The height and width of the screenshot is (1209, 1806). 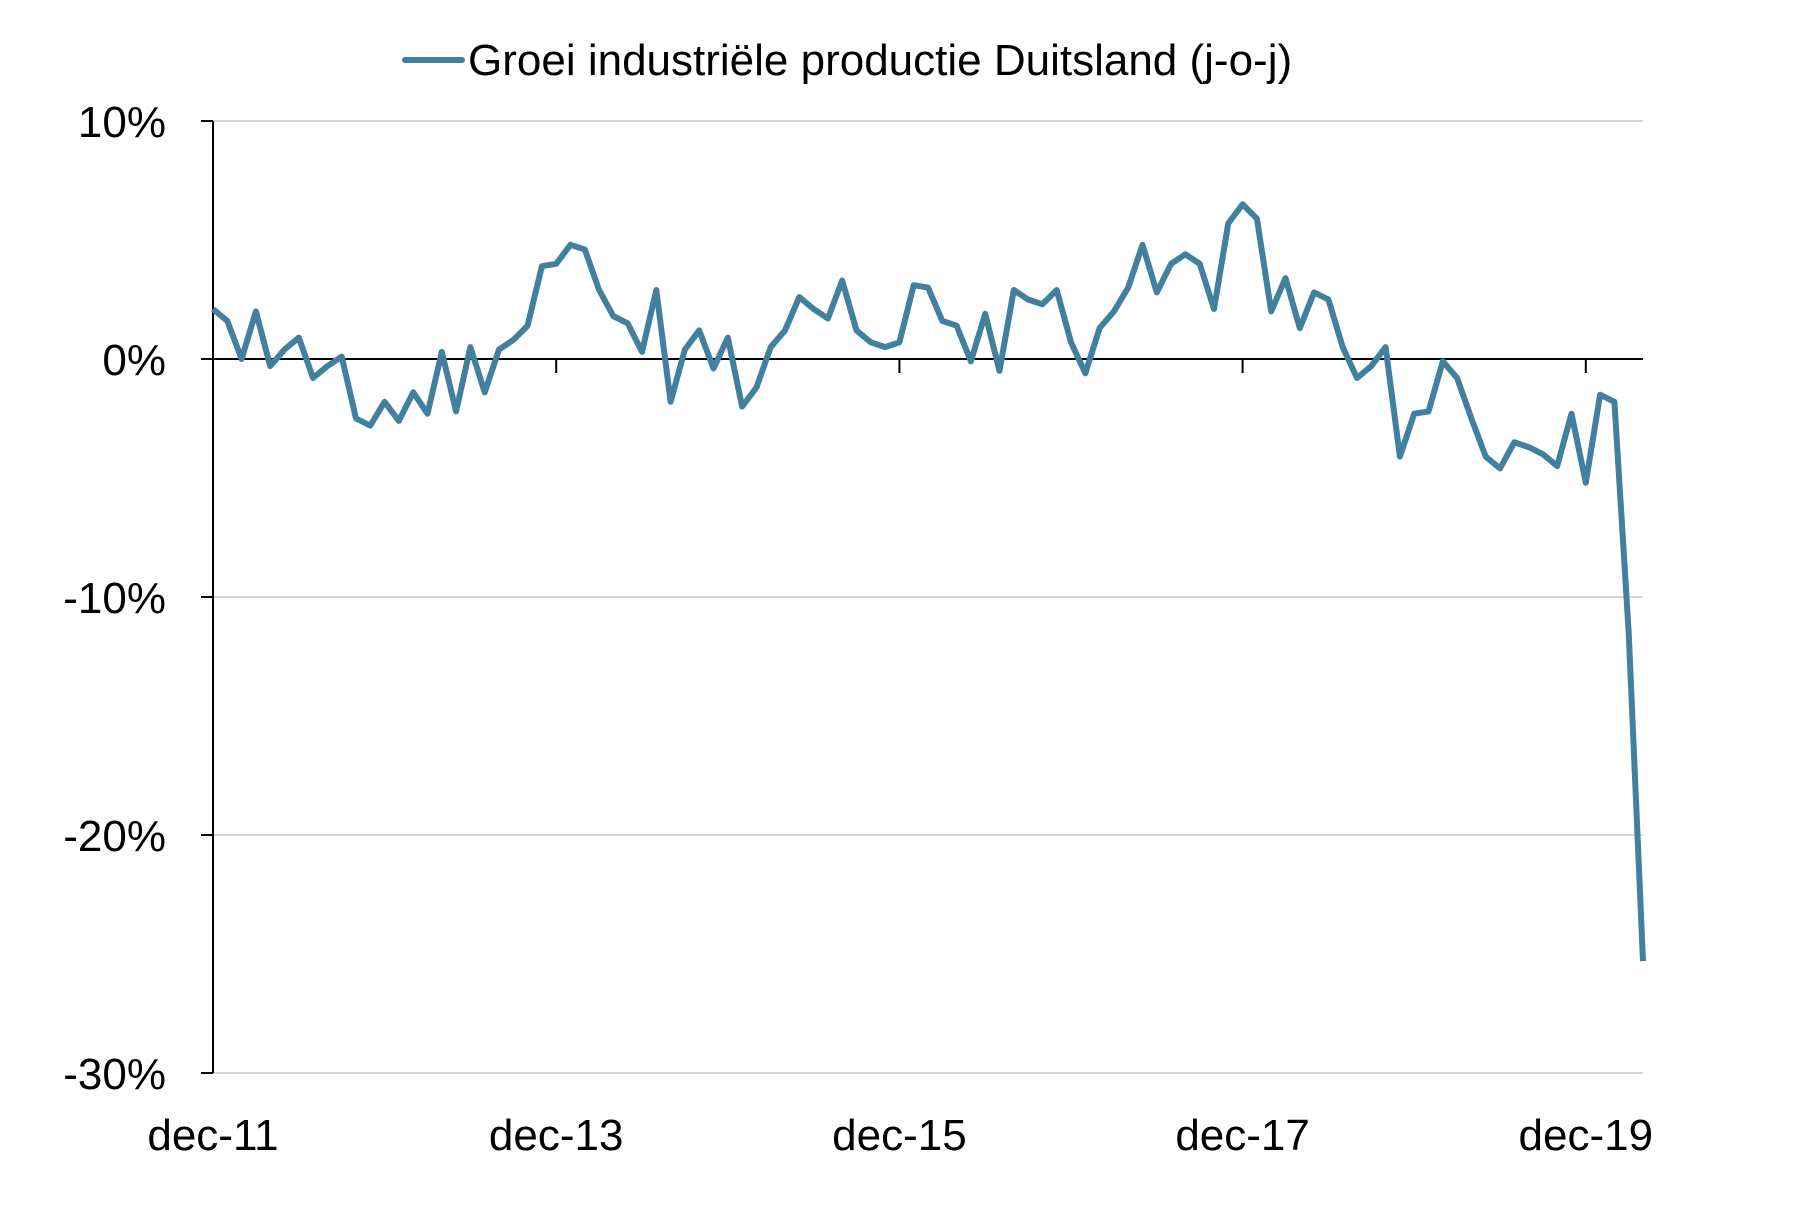 I want to click on x-tick-label: dec-11, so click(x=212, y=1135).